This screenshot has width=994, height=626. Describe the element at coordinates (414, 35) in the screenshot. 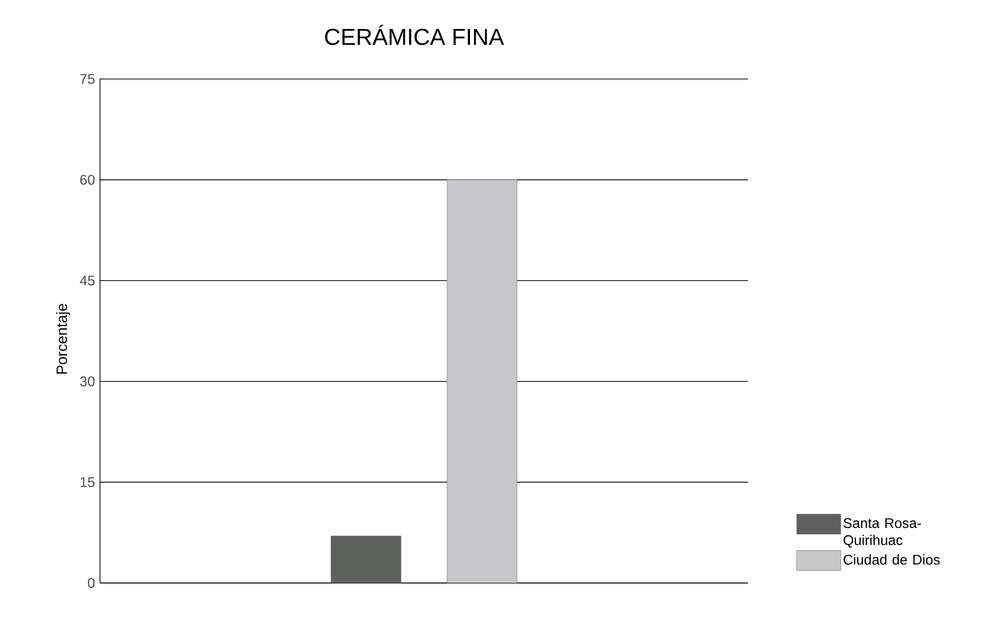

I see `chart-title: CERÁMICA FINA` at that location.